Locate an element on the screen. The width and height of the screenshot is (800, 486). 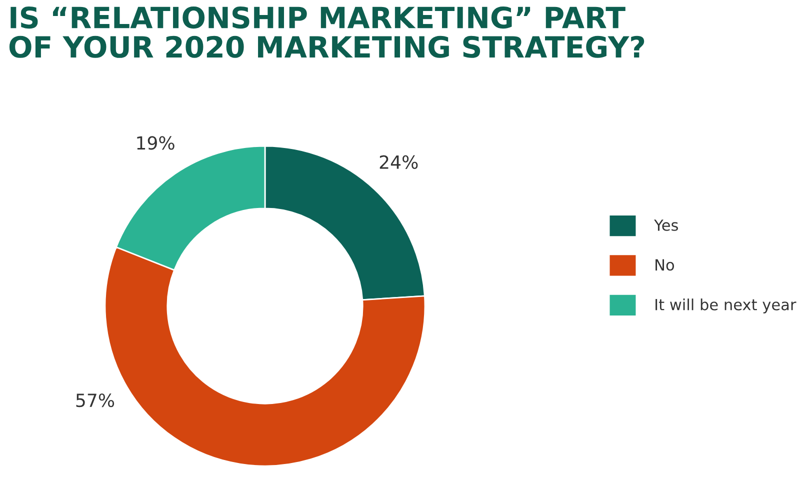
data-label: 24% is located at coordinates (399, 162).